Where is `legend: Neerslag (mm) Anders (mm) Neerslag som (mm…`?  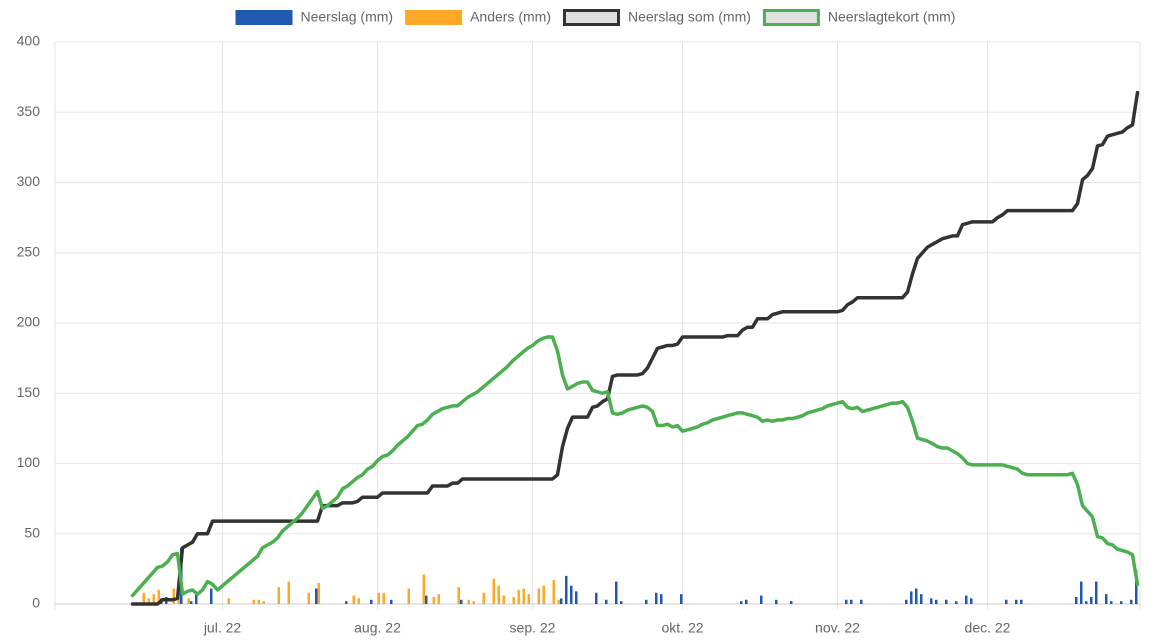
legend: Neerslag (mm) Anders (mm) Neerslag som (mm… is located at coordinates (595, 17).